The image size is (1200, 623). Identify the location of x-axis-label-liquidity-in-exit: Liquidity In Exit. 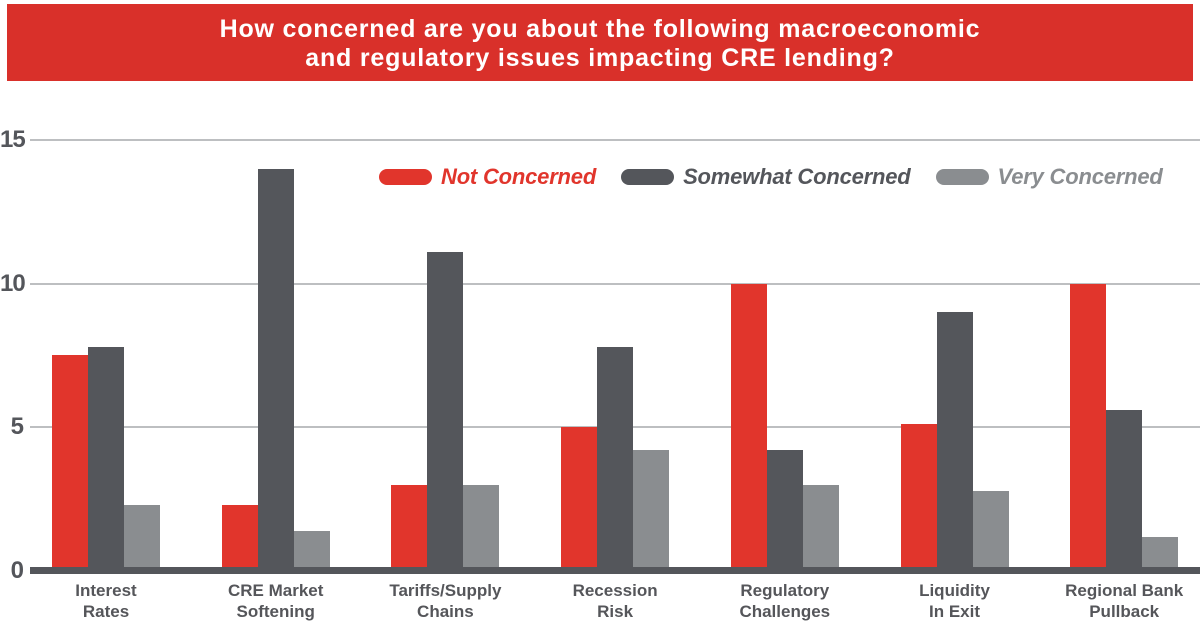
(954, 601).